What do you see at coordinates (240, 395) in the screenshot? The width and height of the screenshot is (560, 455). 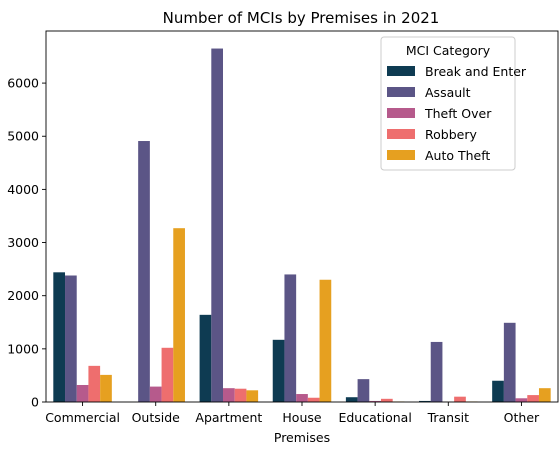 I see `bar-robbery-apartment` at bounding box center [240, 395].